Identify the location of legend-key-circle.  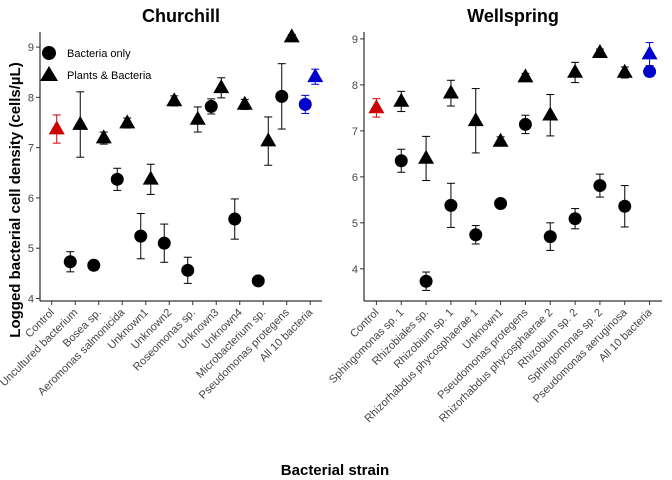
(49, 53).